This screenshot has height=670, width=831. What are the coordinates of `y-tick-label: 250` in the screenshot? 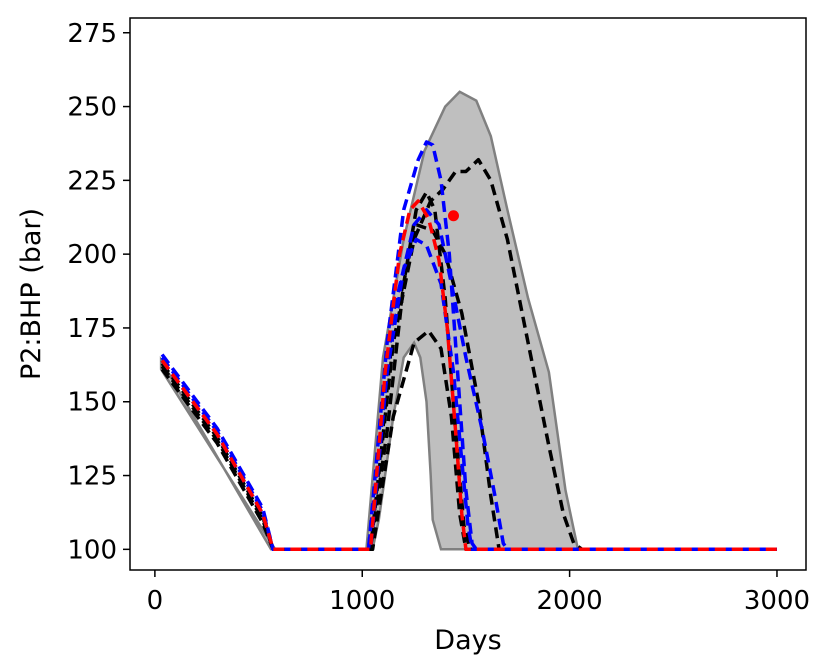 It's located at (92, 108).